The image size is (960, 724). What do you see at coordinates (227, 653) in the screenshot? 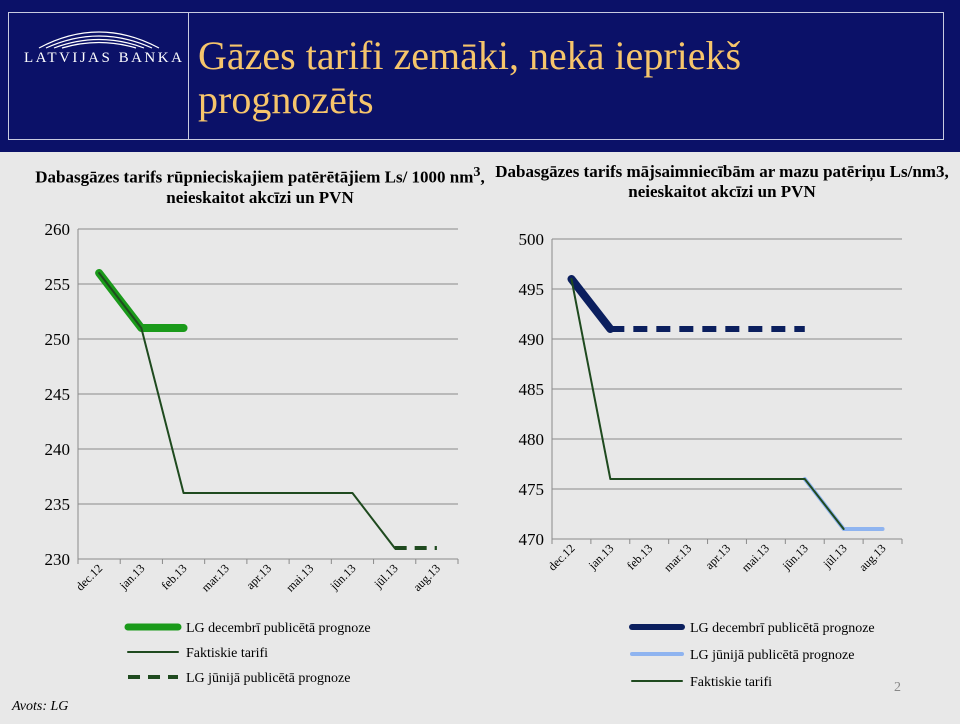
I see `legend-label-1: Faktiskie tarifi` at bounding box center [227, 653].